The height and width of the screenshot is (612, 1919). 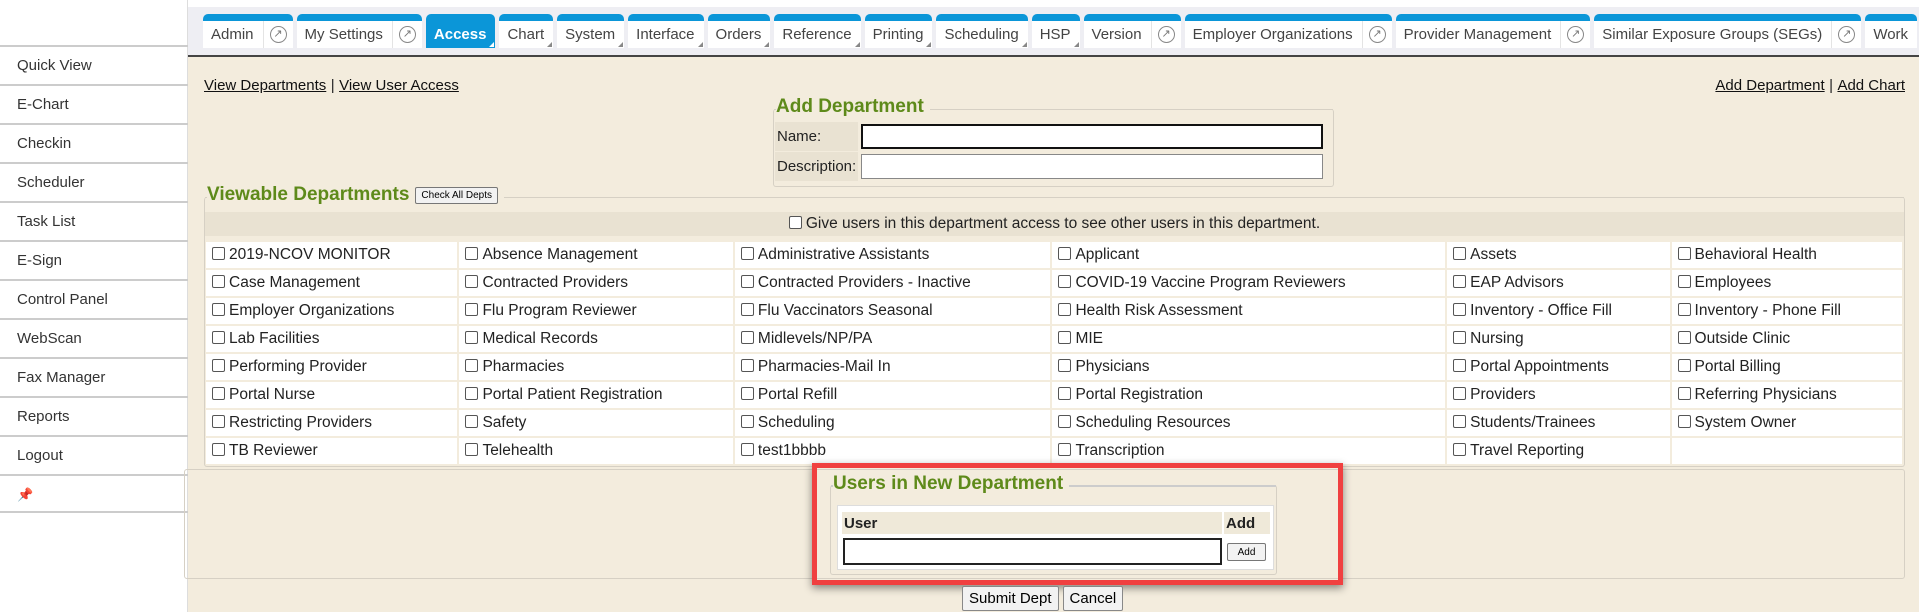 What do you see at coordinates (94, 103) in the screenshot?
I see `sidebar-item-e-chart: E-Chart` at bounding box center [94, 103].